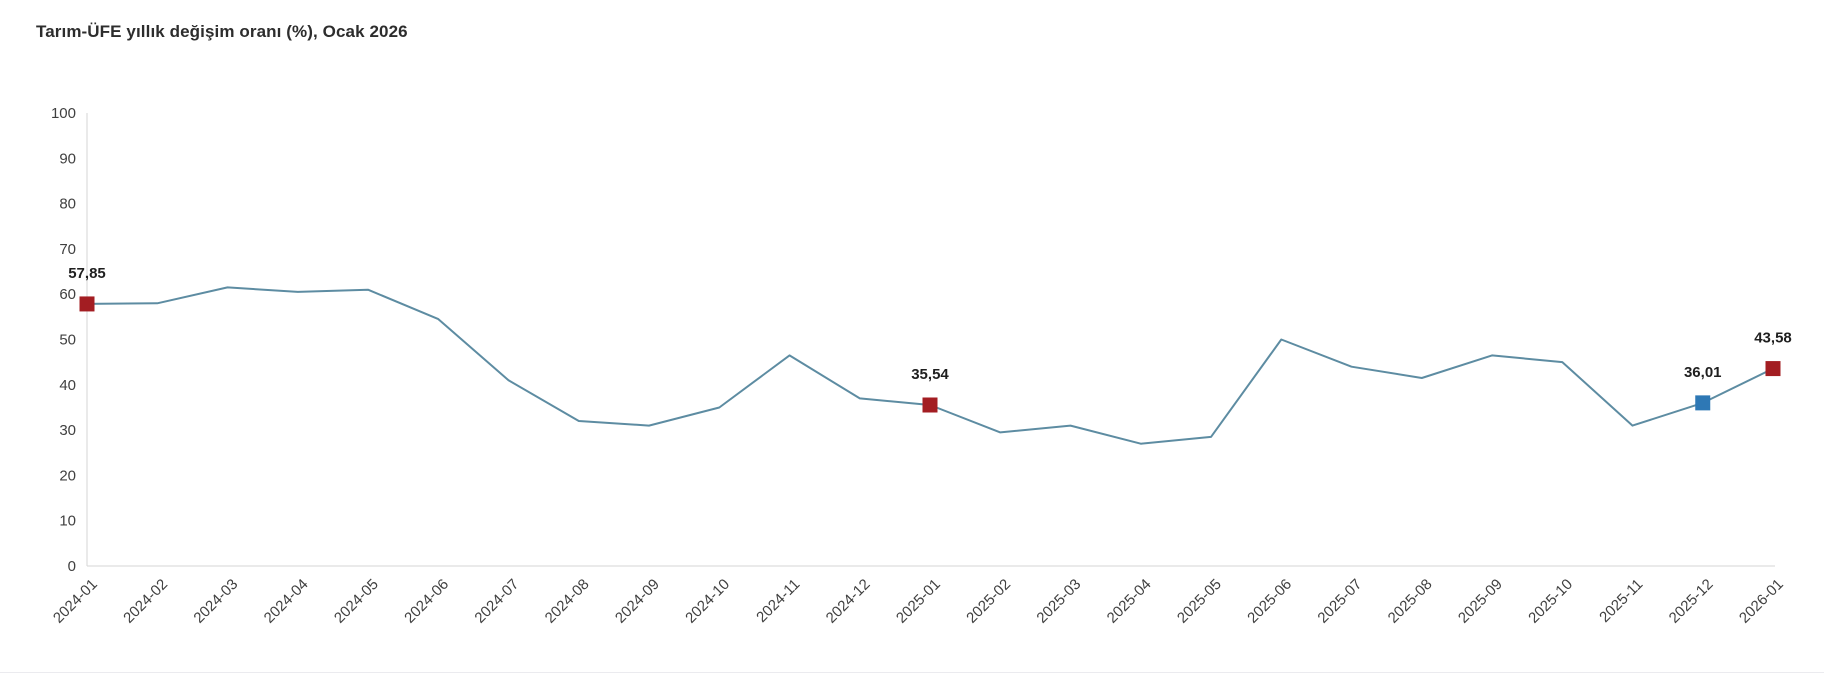 This screenshot has height=675, width=1824. I want to click on page-bottom-divider, so click(912, 672).